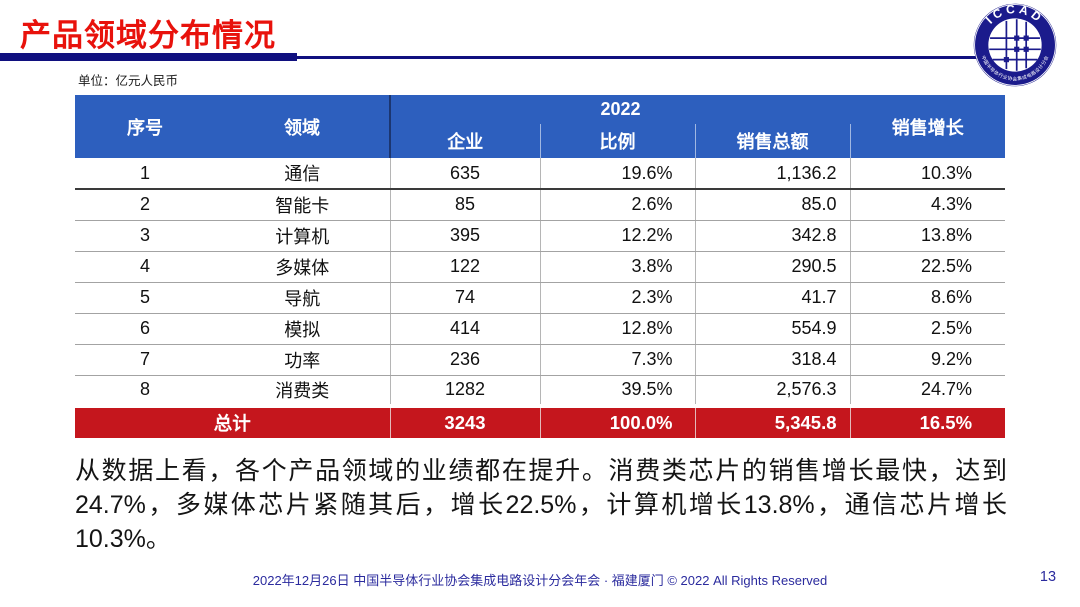 The image size is (1080, 607). I want to click on cell-companies: 236, so click(464, 360).